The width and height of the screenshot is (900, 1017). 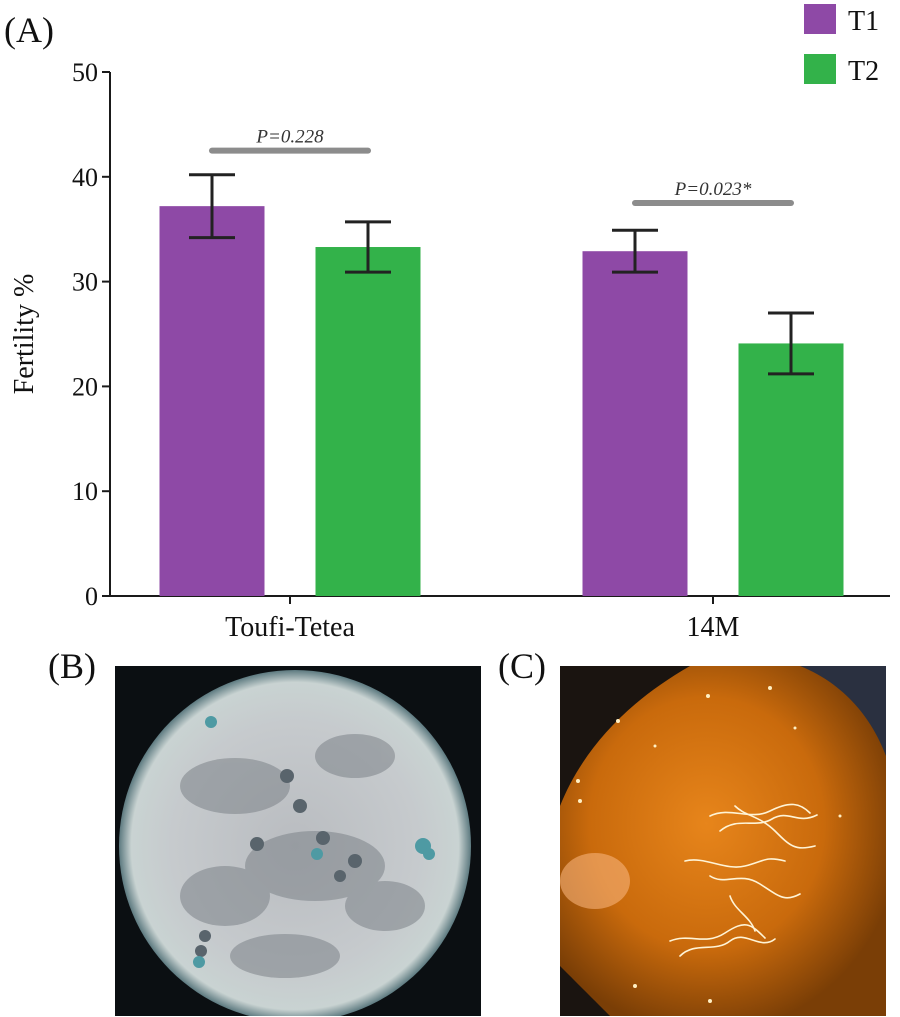 What do you see at coordinates (212, 401) in the screenshot?
I see `bar-t1-toufi-tetea` at bounding box center [212, 401].